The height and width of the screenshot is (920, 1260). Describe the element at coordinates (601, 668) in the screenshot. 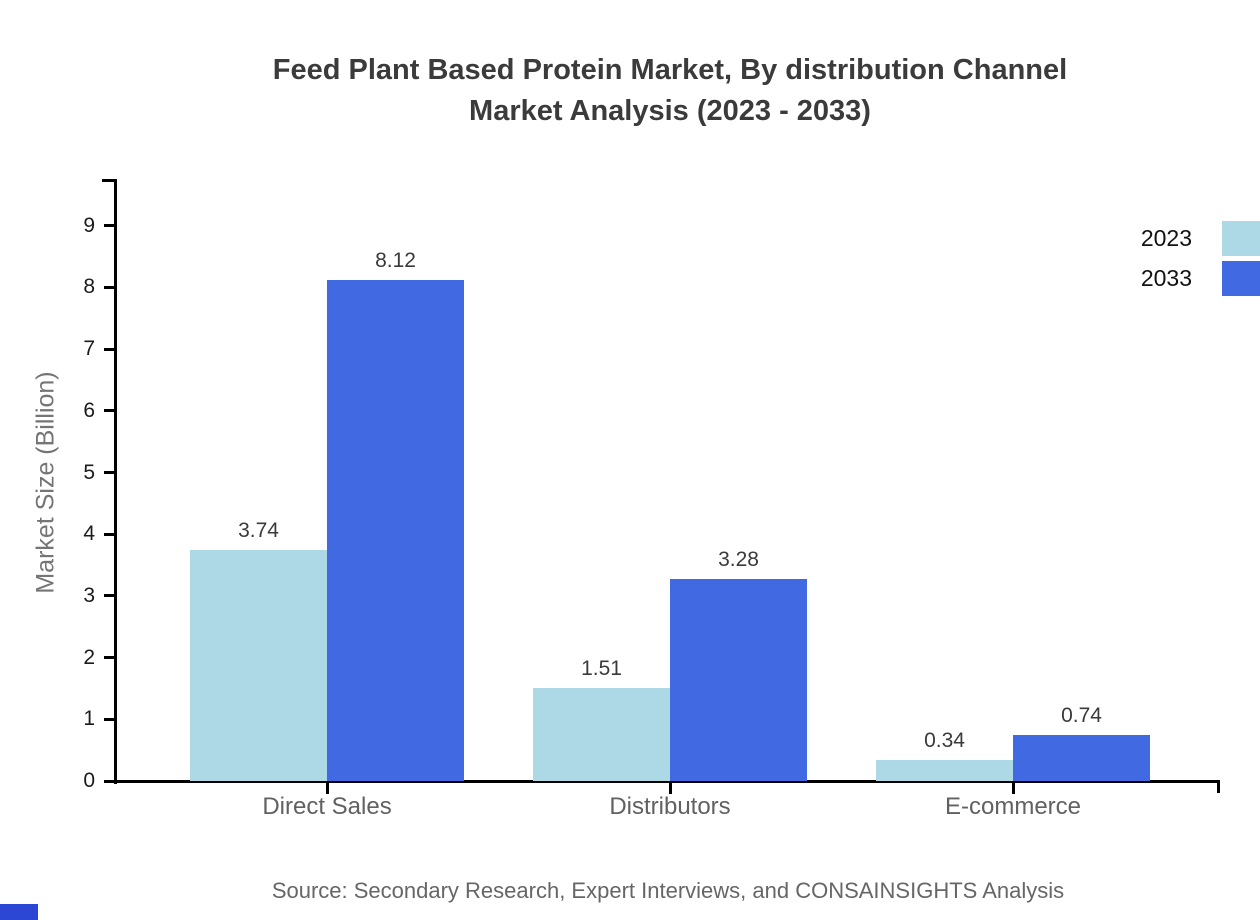

I see `bar-value-label: 1.51` at that location.